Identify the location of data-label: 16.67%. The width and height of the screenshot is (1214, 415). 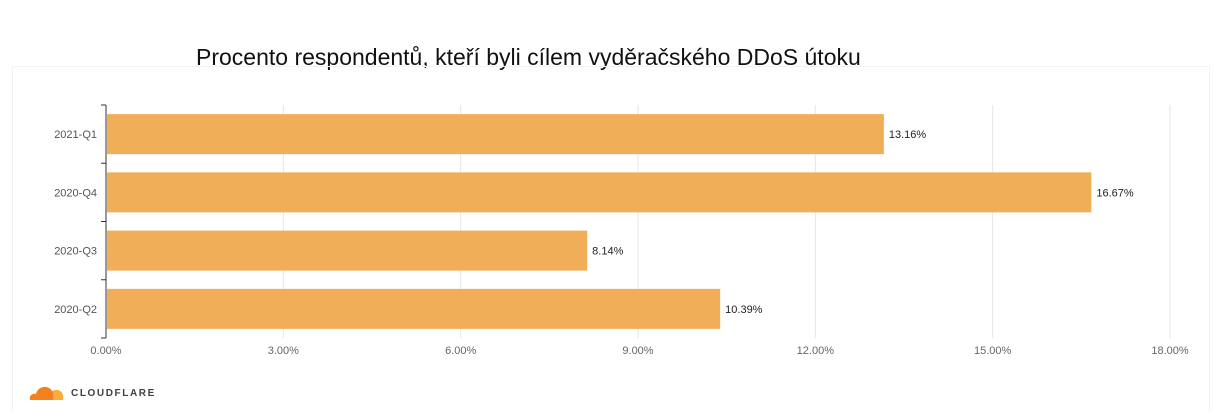
(1115, 193).